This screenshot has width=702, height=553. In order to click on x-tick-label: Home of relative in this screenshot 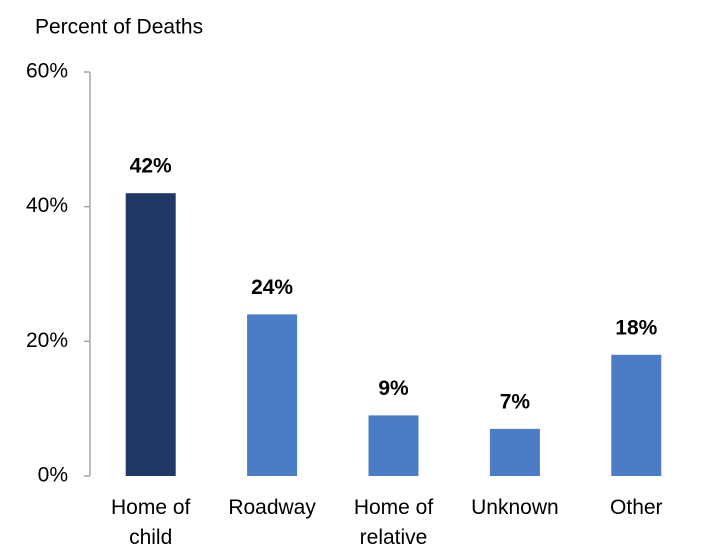, I will do `click(393, 522)`.